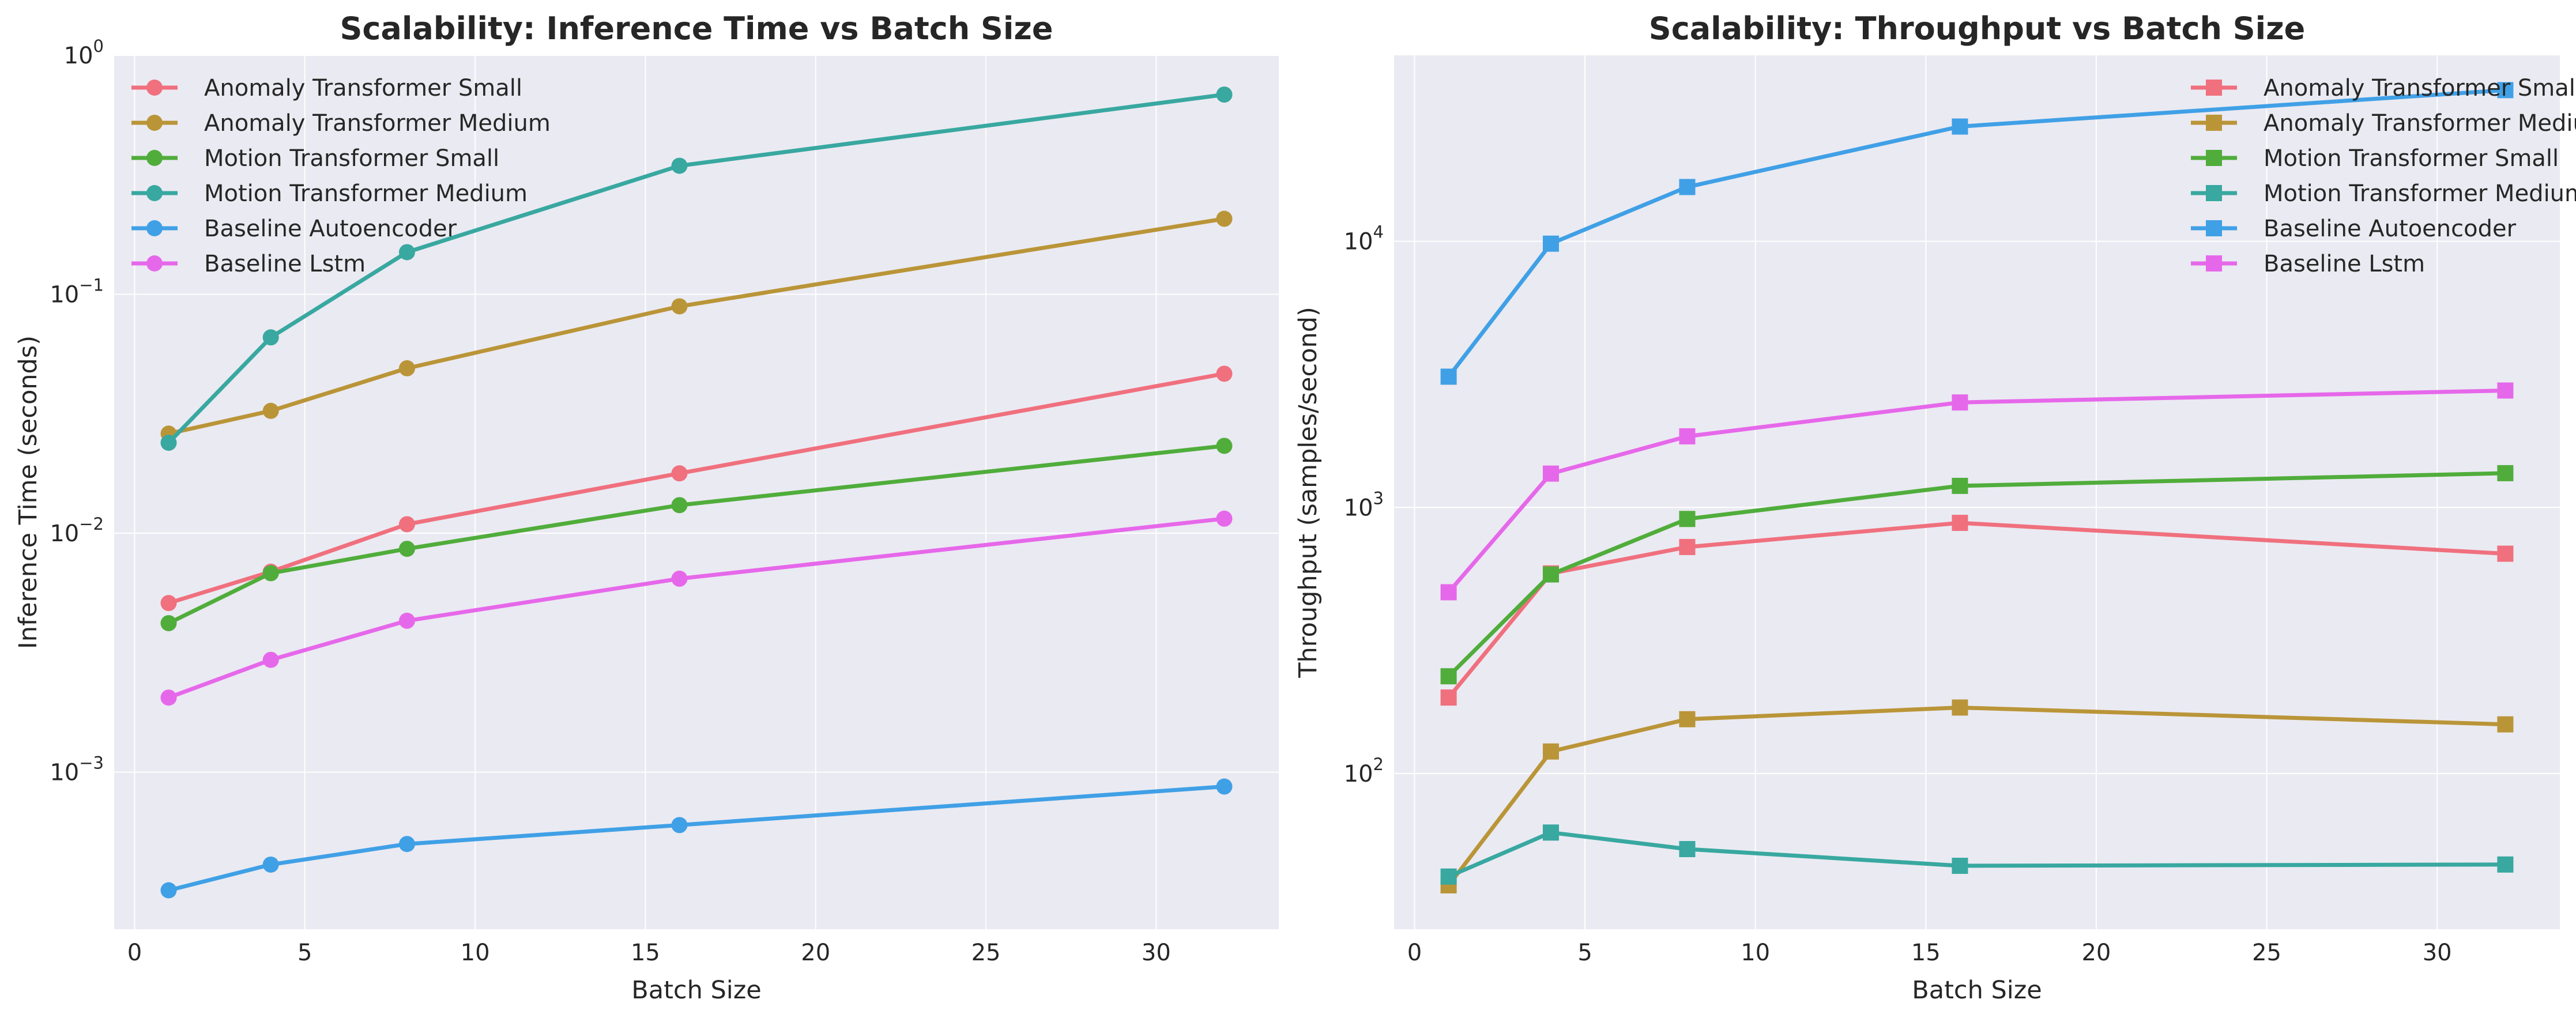 The image size is (2576, 1022). I want to click on legend-item: Baseline Autoencoder, so click(2354, 229).